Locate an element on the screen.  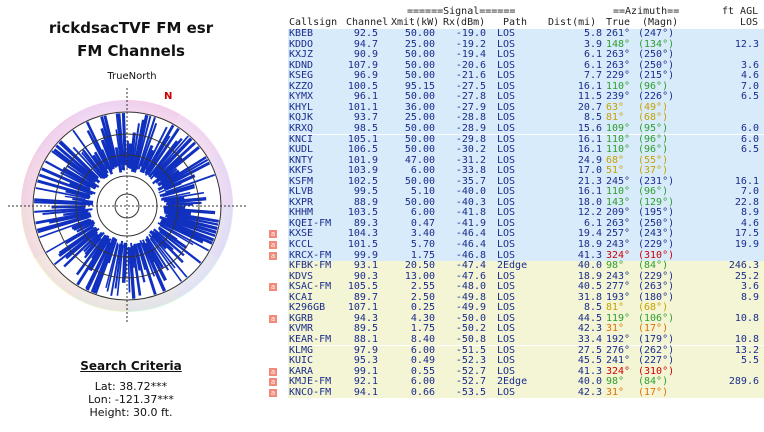
table-row: KDDO 94.7 25.00 -19.2 LOS 3.9 148° (134°) 12.3 is located at coordinates (526, 44).